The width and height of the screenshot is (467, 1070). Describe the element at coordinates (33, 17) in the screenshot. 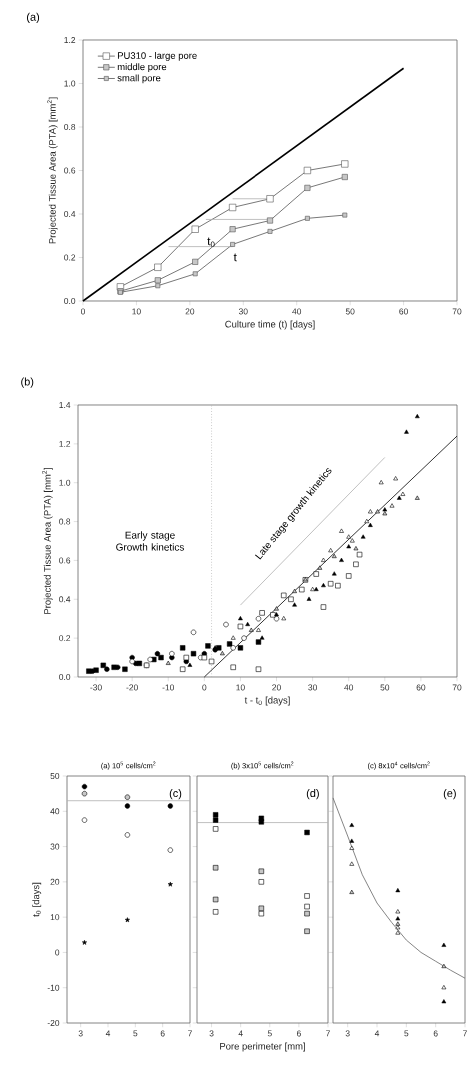

I see `chart-title: (a)` at that location.